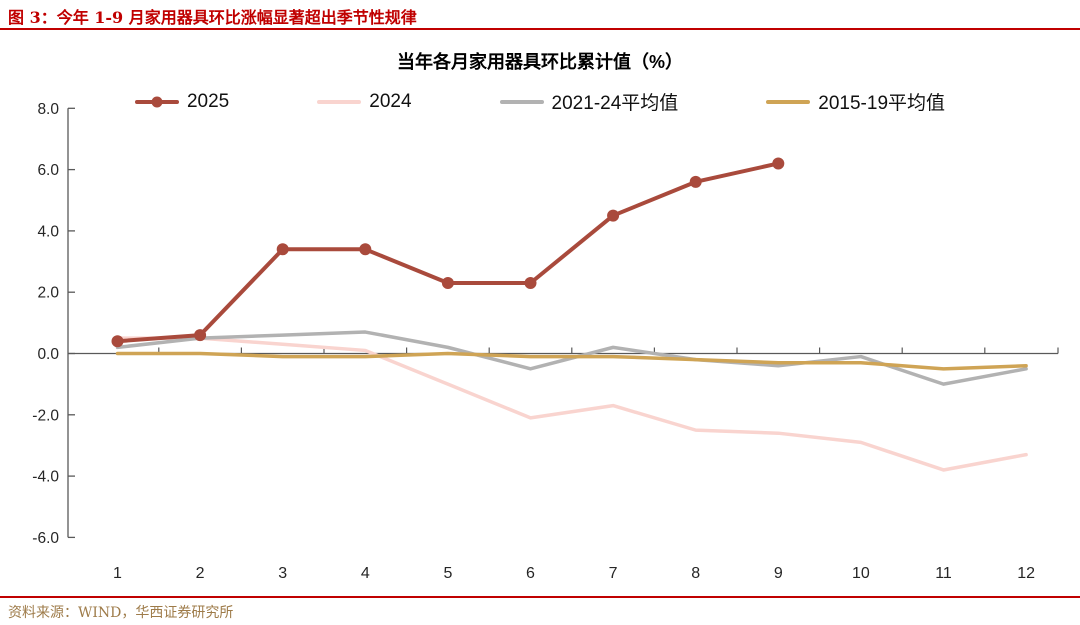 The width and height of the screenshot is (1080, 625). What do you see at coordinates (208, 101) in the screenshot?
I see `legend-label: 2025` at bounding box center [208, 101].